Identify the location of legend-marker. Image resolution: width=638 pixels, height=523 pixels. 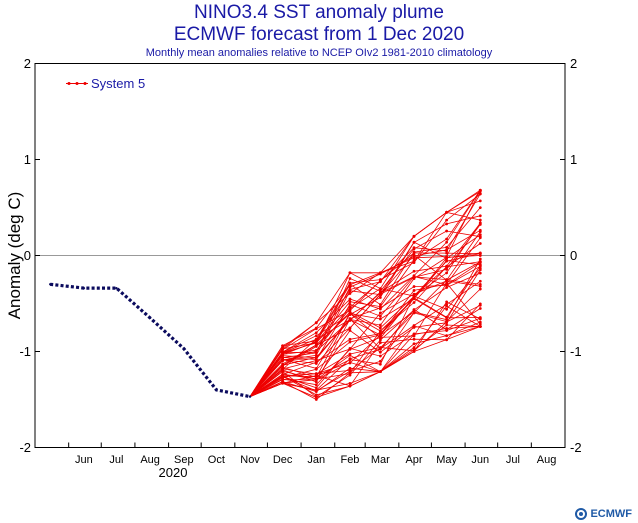
(85, 83).